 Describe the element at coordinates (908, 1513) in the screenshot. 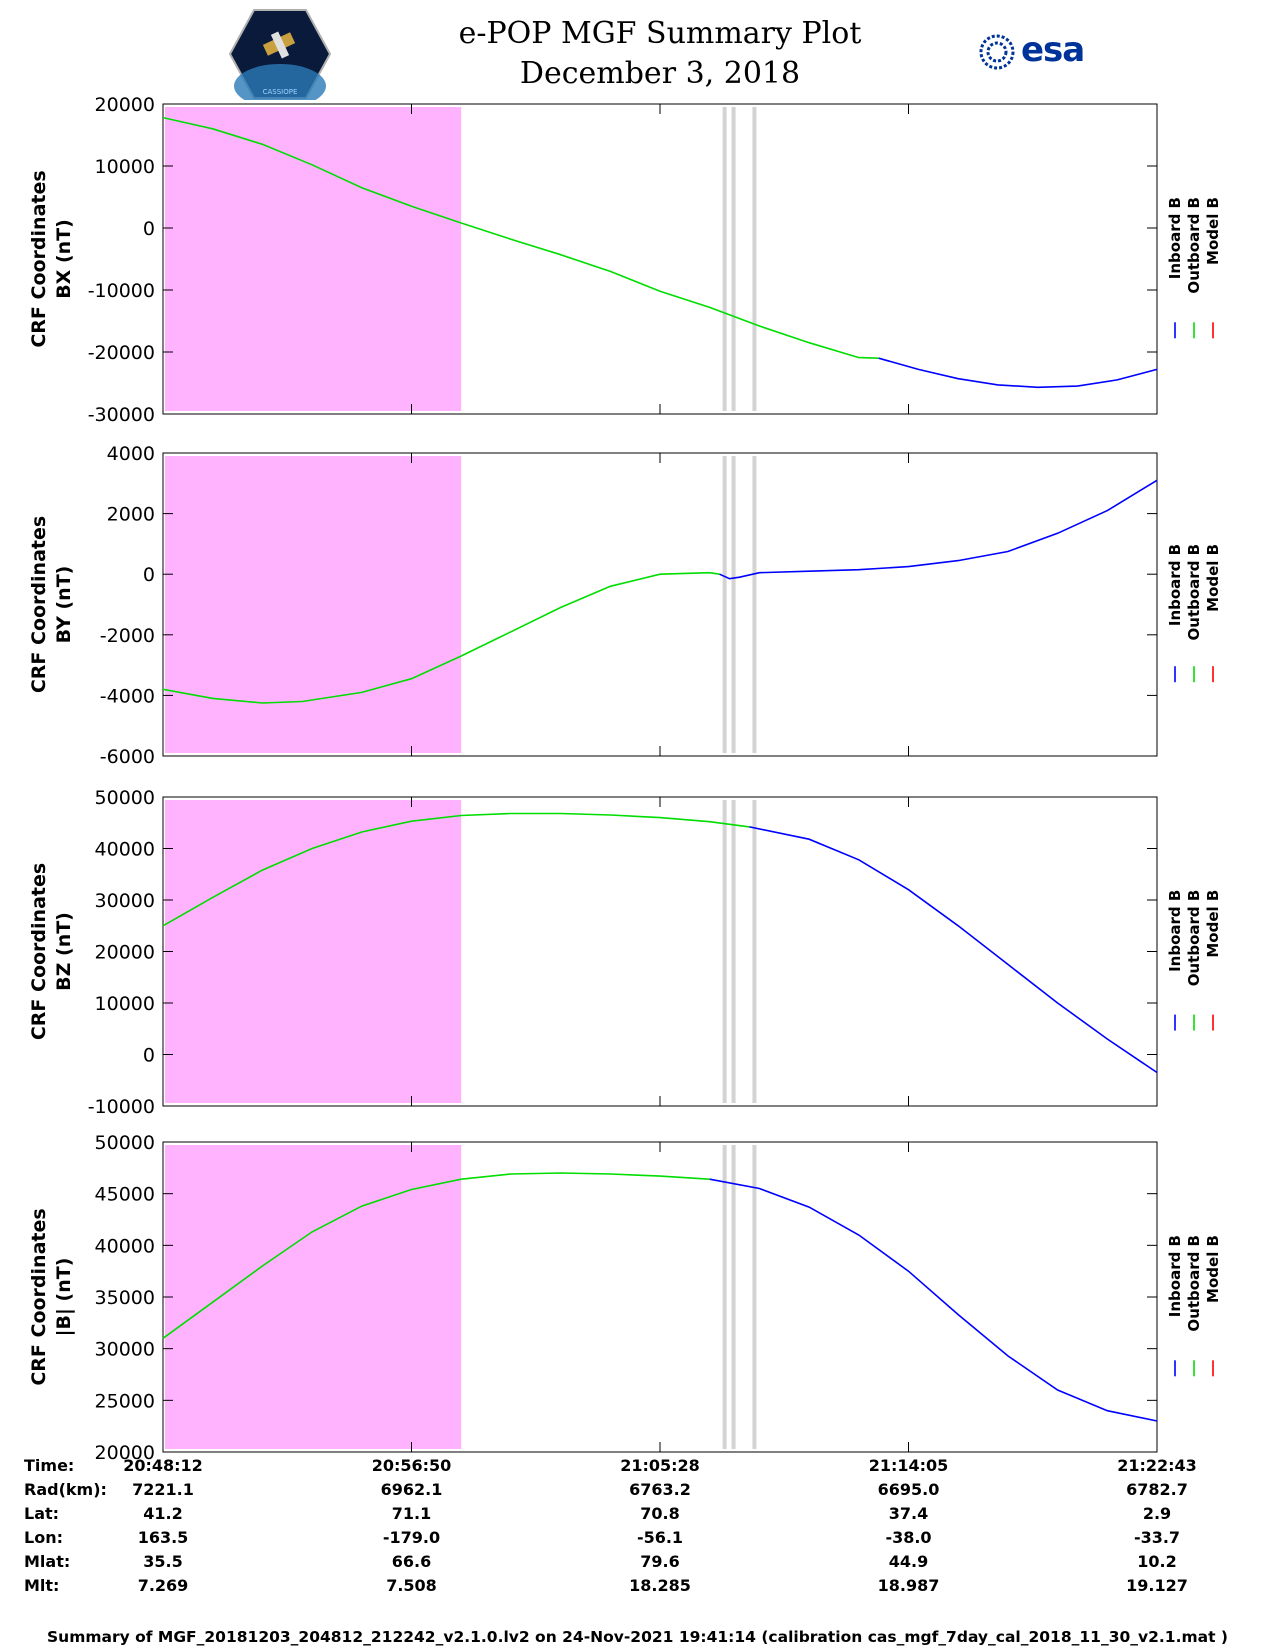

I see `table-cell: 37.4` at that location.